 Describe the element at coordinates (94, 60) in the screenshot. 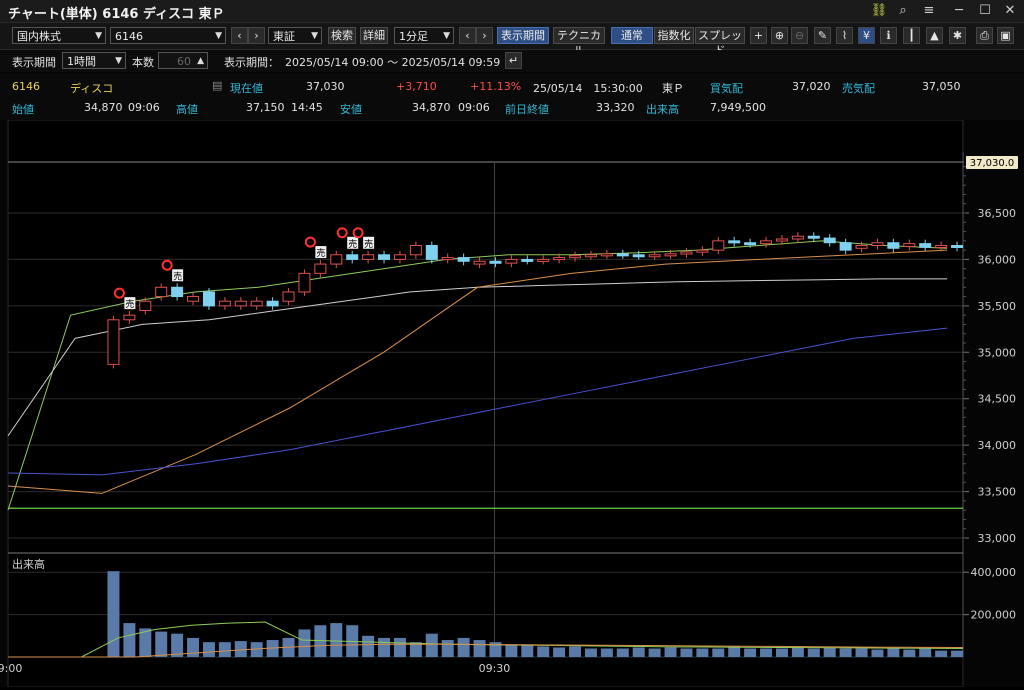

I see `period-select: 1時間 ▼` at that location.